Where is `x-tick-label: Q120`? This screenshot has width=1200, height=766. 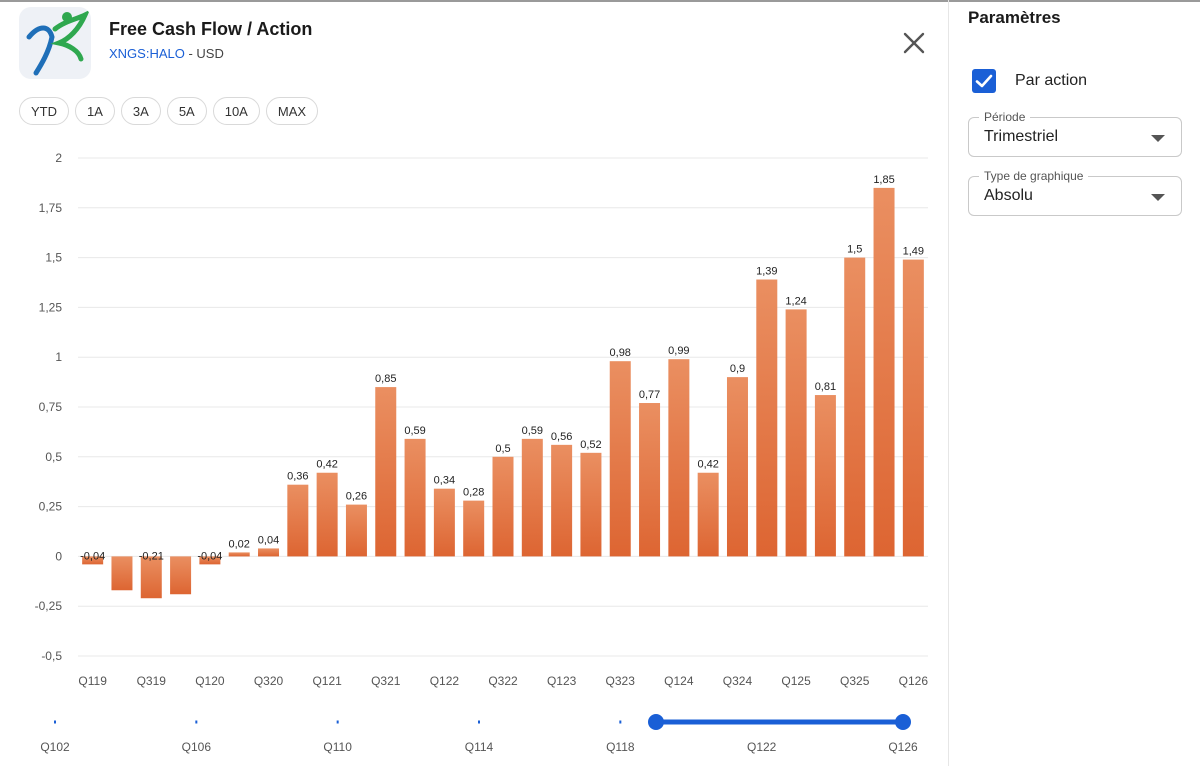 x-tick-label: Q120 is located at coordinates (210, 681).